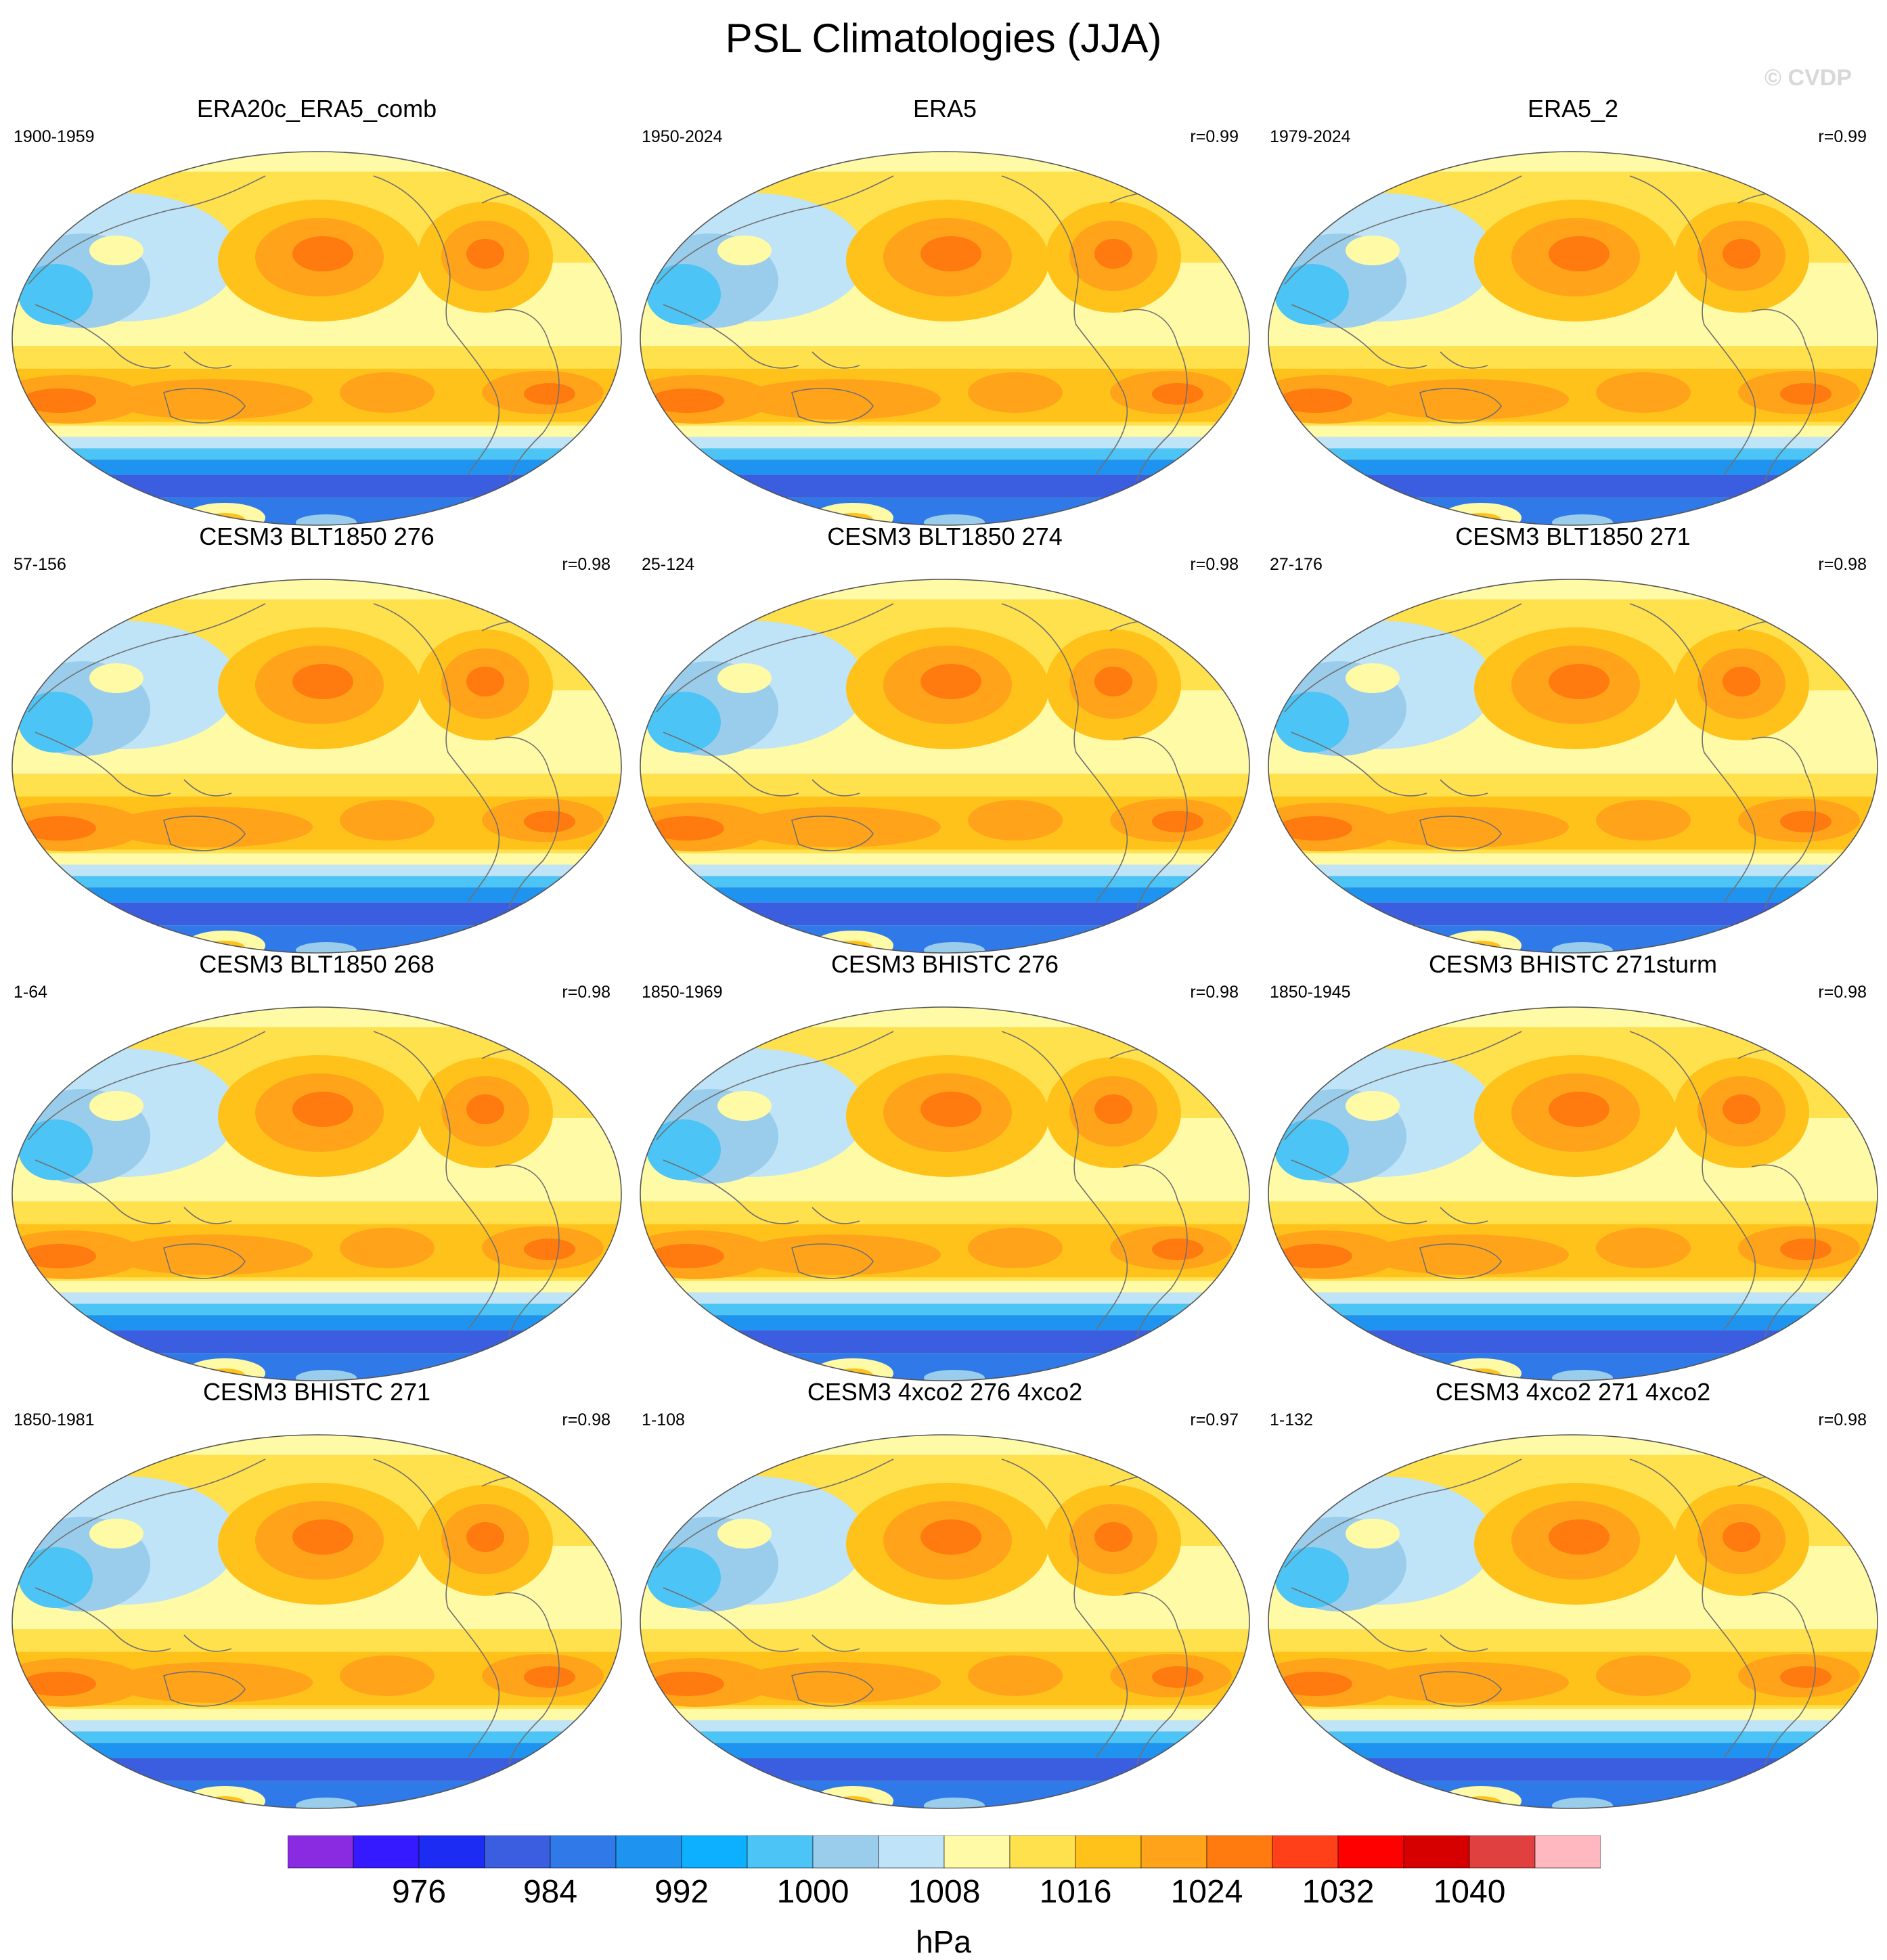 The width and height of the screenshot is (1887, 1960). What do you see at coordinates (1291, 1419) in the screenshot?
I see `panel-period: 1-132` at bounding box center [1291, 1419].